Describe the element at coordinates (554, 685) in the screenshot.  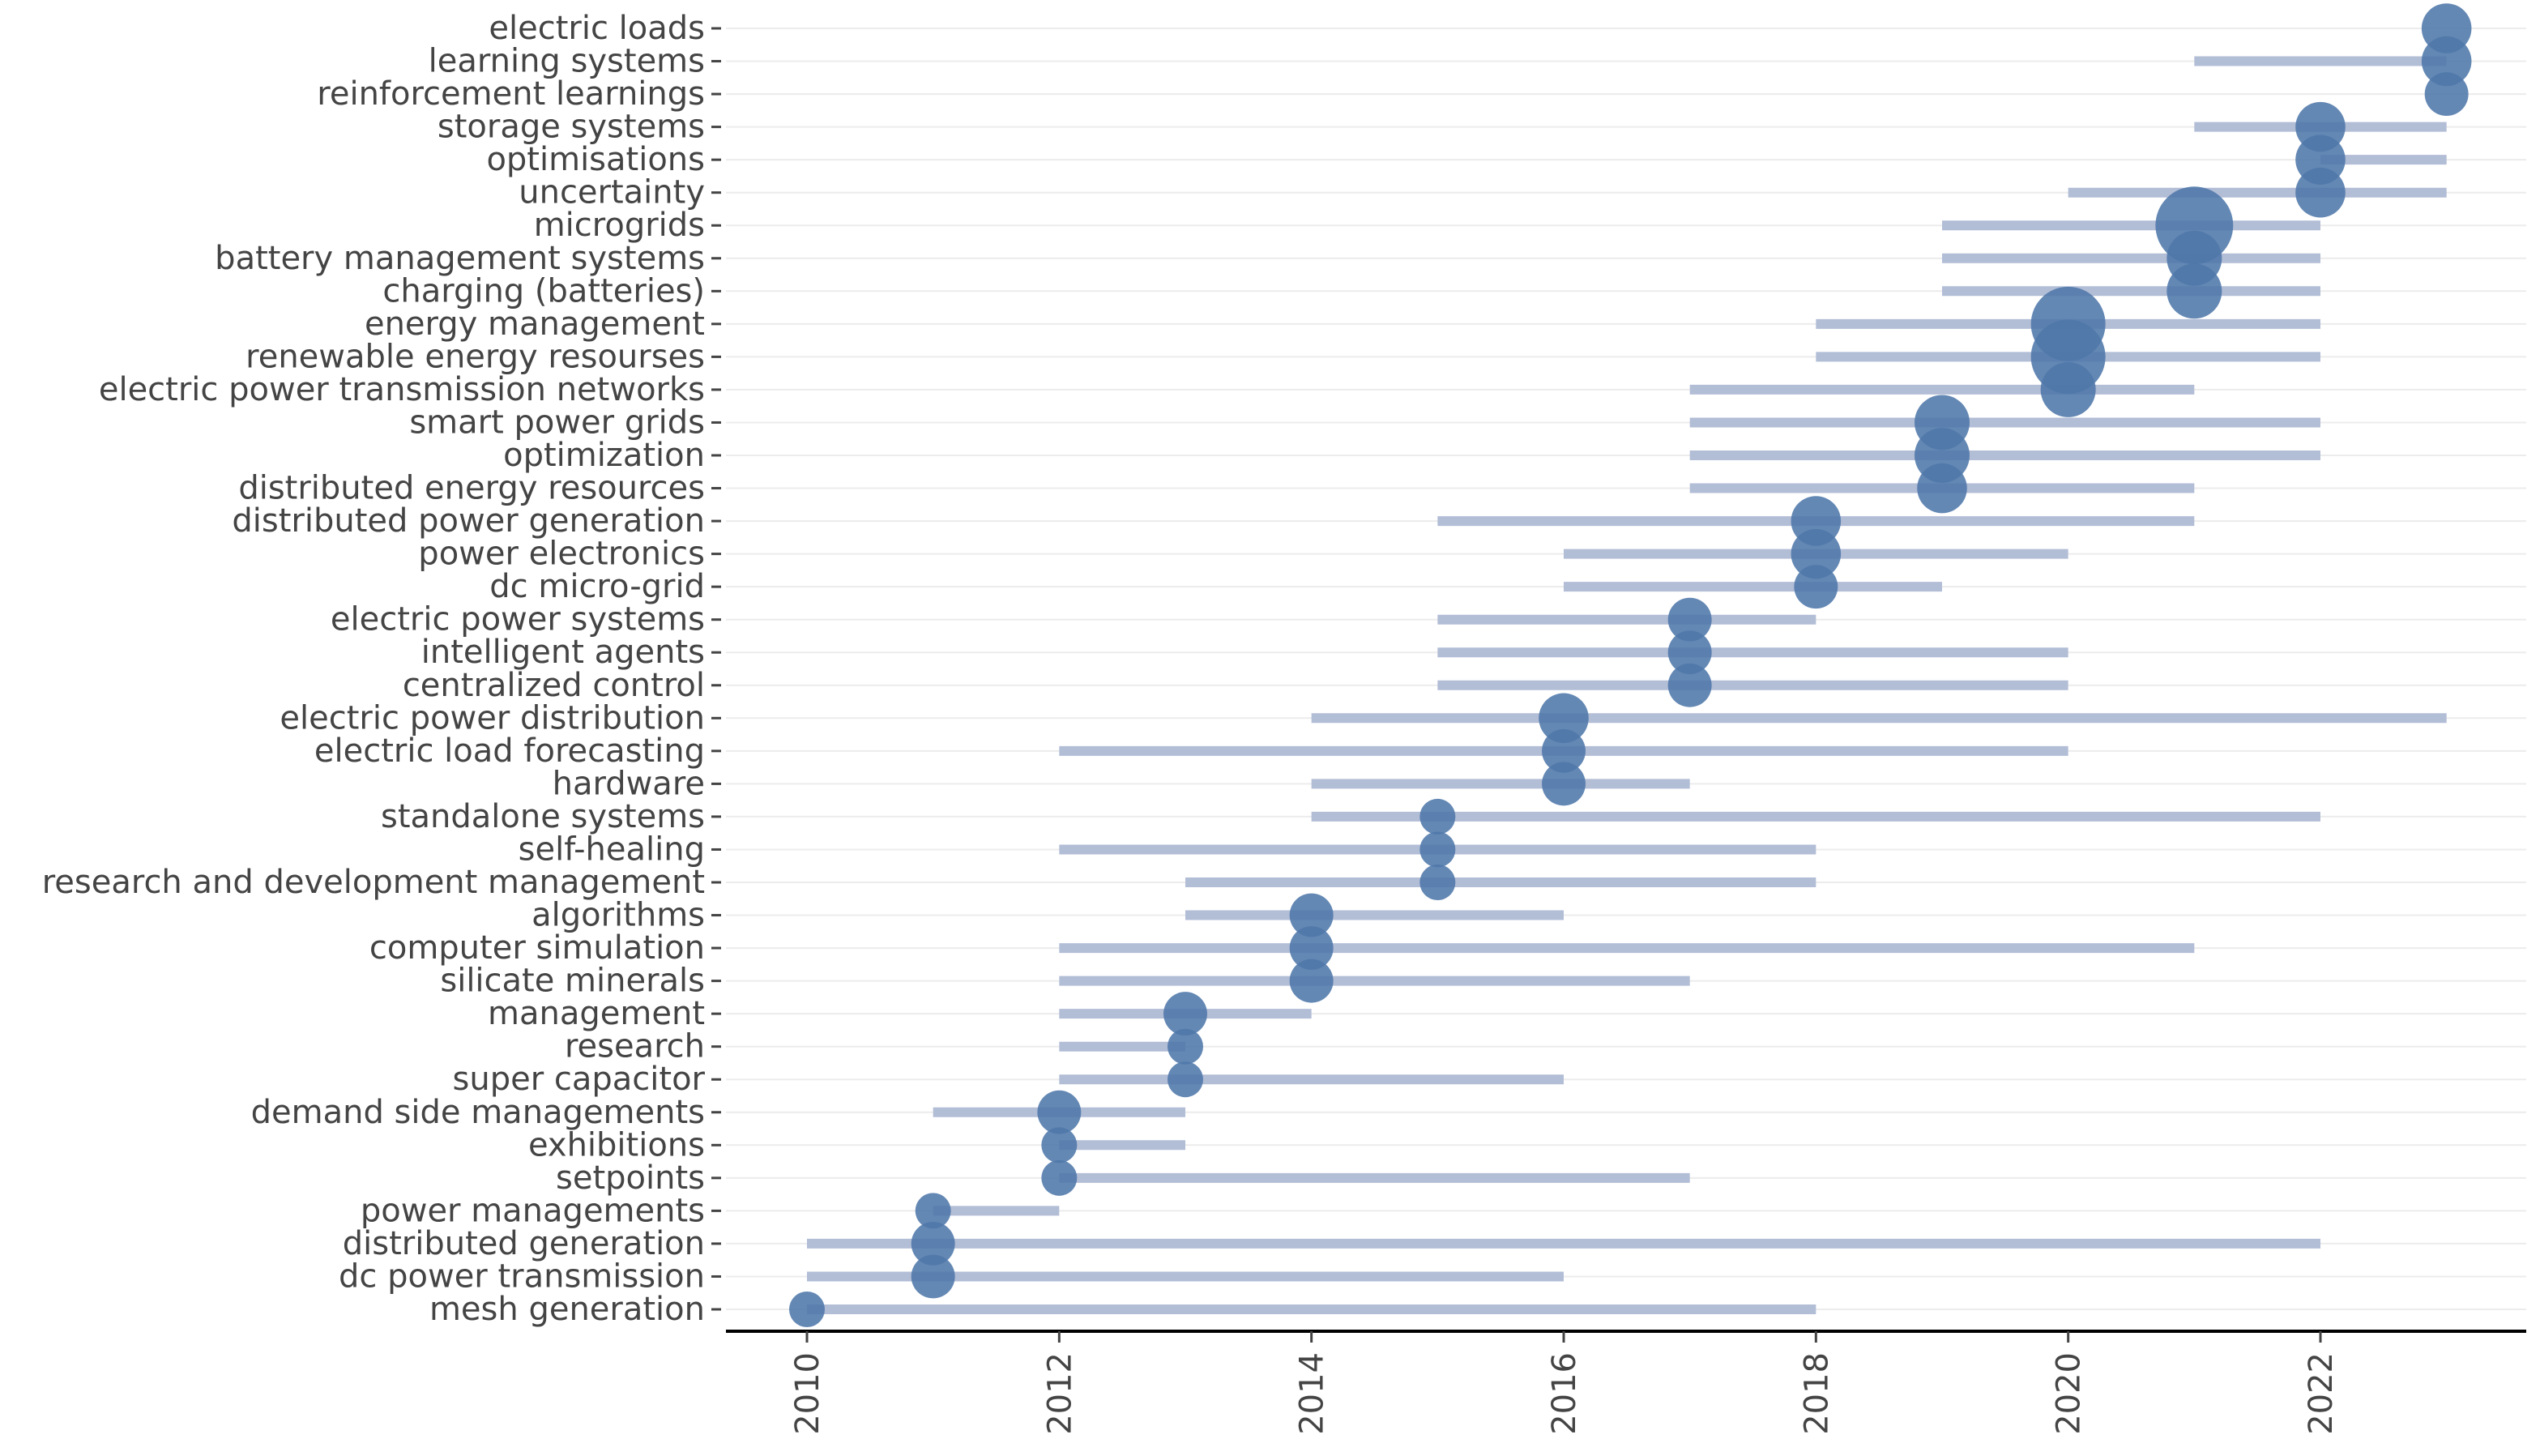
I see `term-label: centralized control` at that location.